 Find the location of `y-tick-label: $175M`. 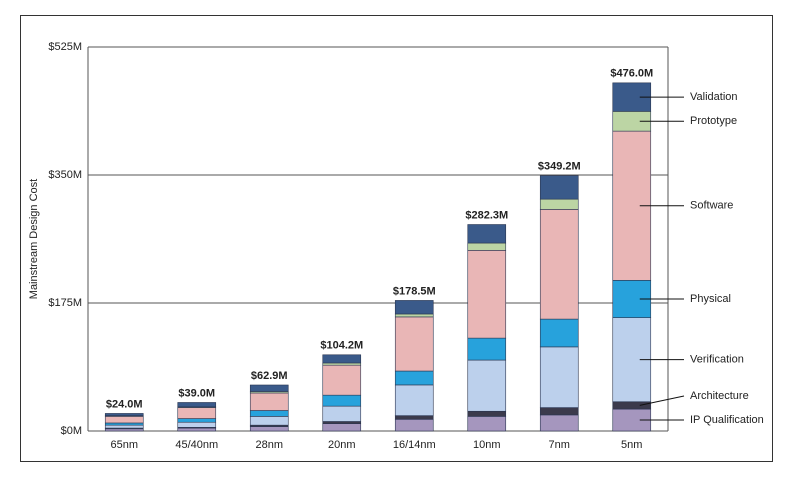

y-tick-label: $175M is located at coordinates (65, 303).